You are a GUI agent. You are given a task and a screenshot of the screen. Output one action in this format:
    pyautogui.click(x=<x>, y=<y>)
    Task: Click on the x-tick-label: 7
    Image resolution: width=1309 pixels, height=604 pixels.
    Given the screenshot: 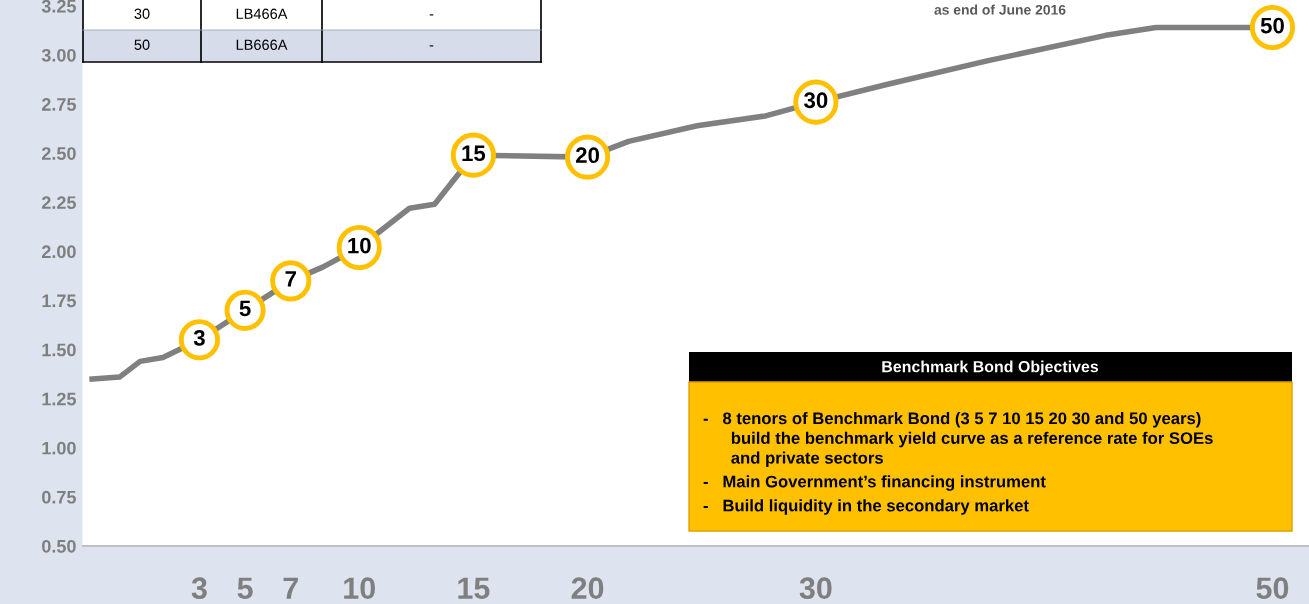 What is the action you would take?
    pyautogui.click(x=290, y=588)
    